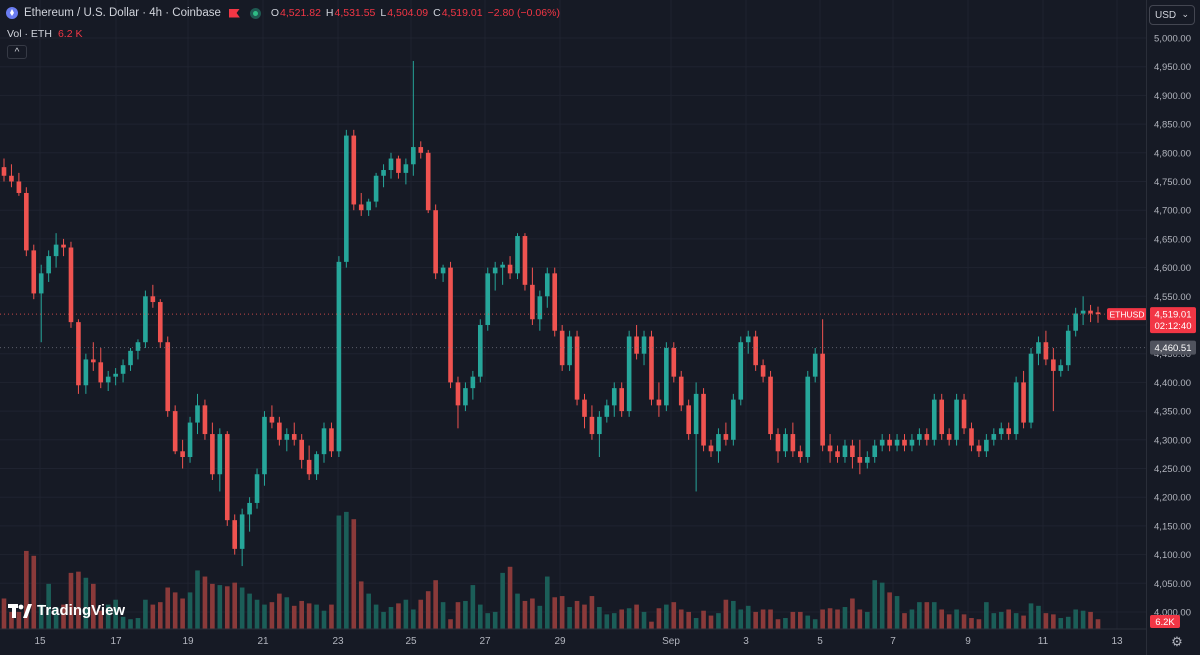 Image resolution: width=1200 pixels, height=655 pixels. I want to click on market-status-icon, so click(255, 13).